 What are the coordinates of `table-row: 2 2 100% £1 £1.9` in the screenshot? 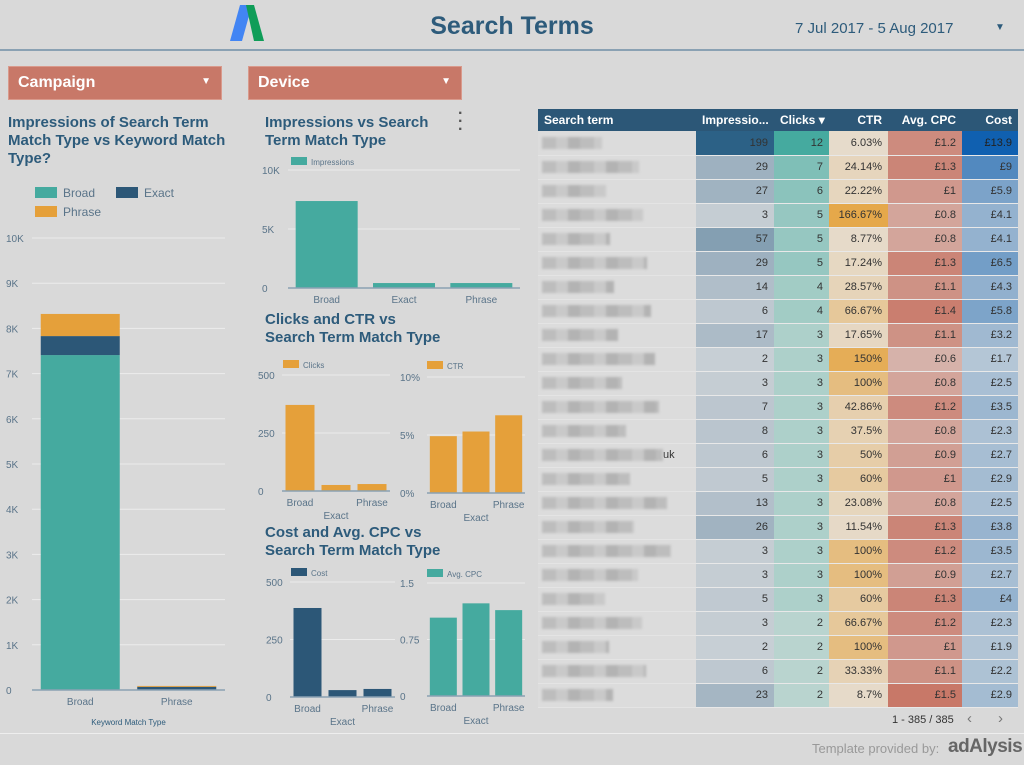 It's located at (778, 647).